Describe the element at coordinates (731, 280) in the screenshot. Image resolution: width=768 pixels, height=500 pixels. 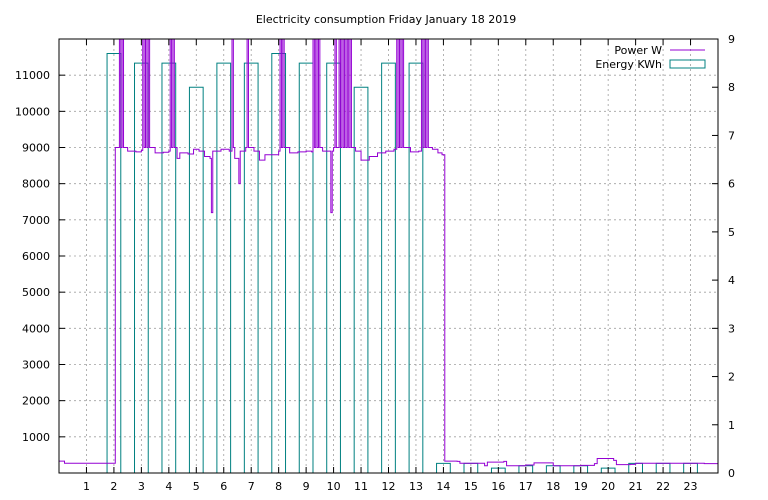
I see `y-right-tick-label: 4` at that location.